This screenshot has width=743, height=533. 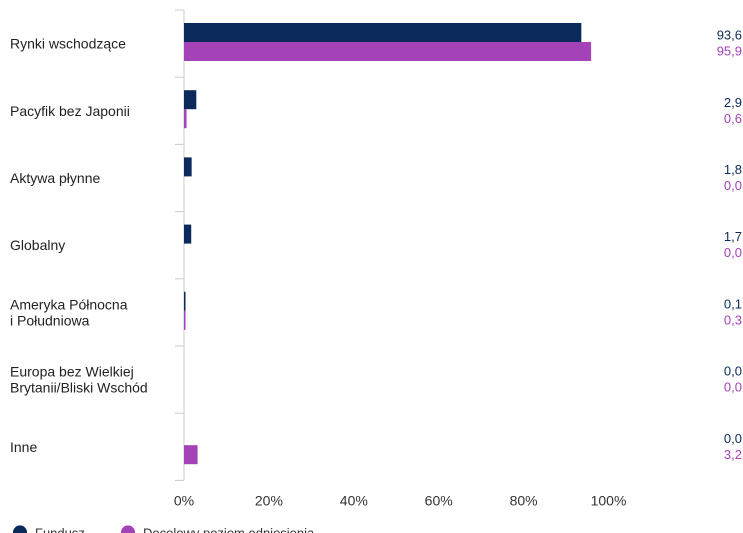 I want to click on category-label: Inne, so click(x=23, y=447).